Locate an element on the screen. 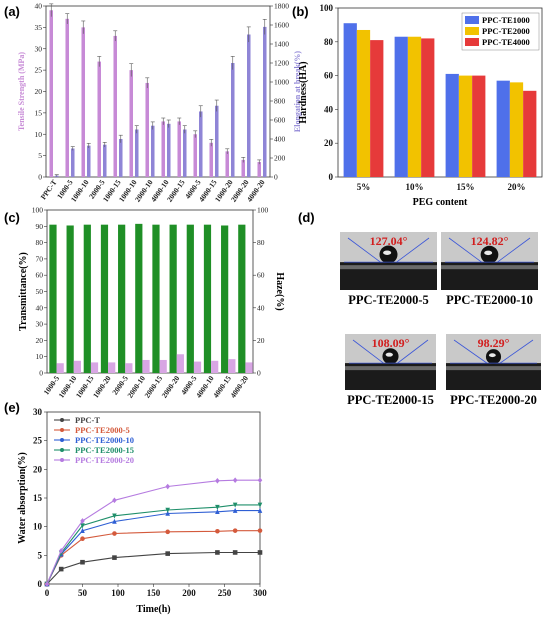  panel-a-ytick-label: 40 is located at coordinates (39, 6).